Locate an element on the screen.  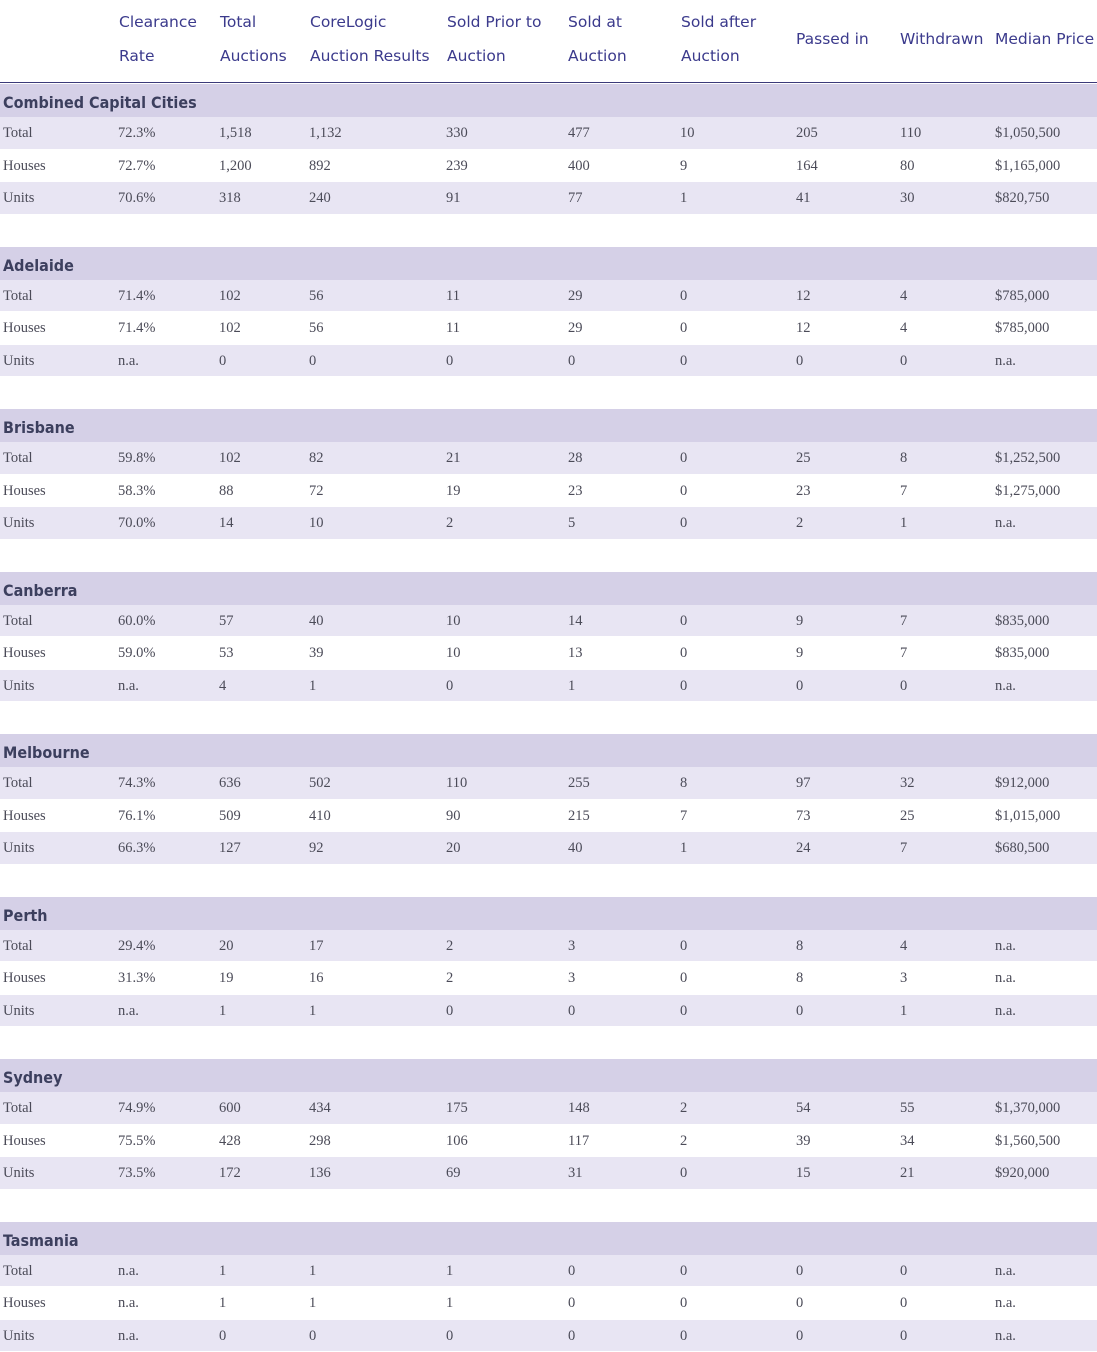
median-price-cell: $785,000 is located at coordinates (1022, 296).